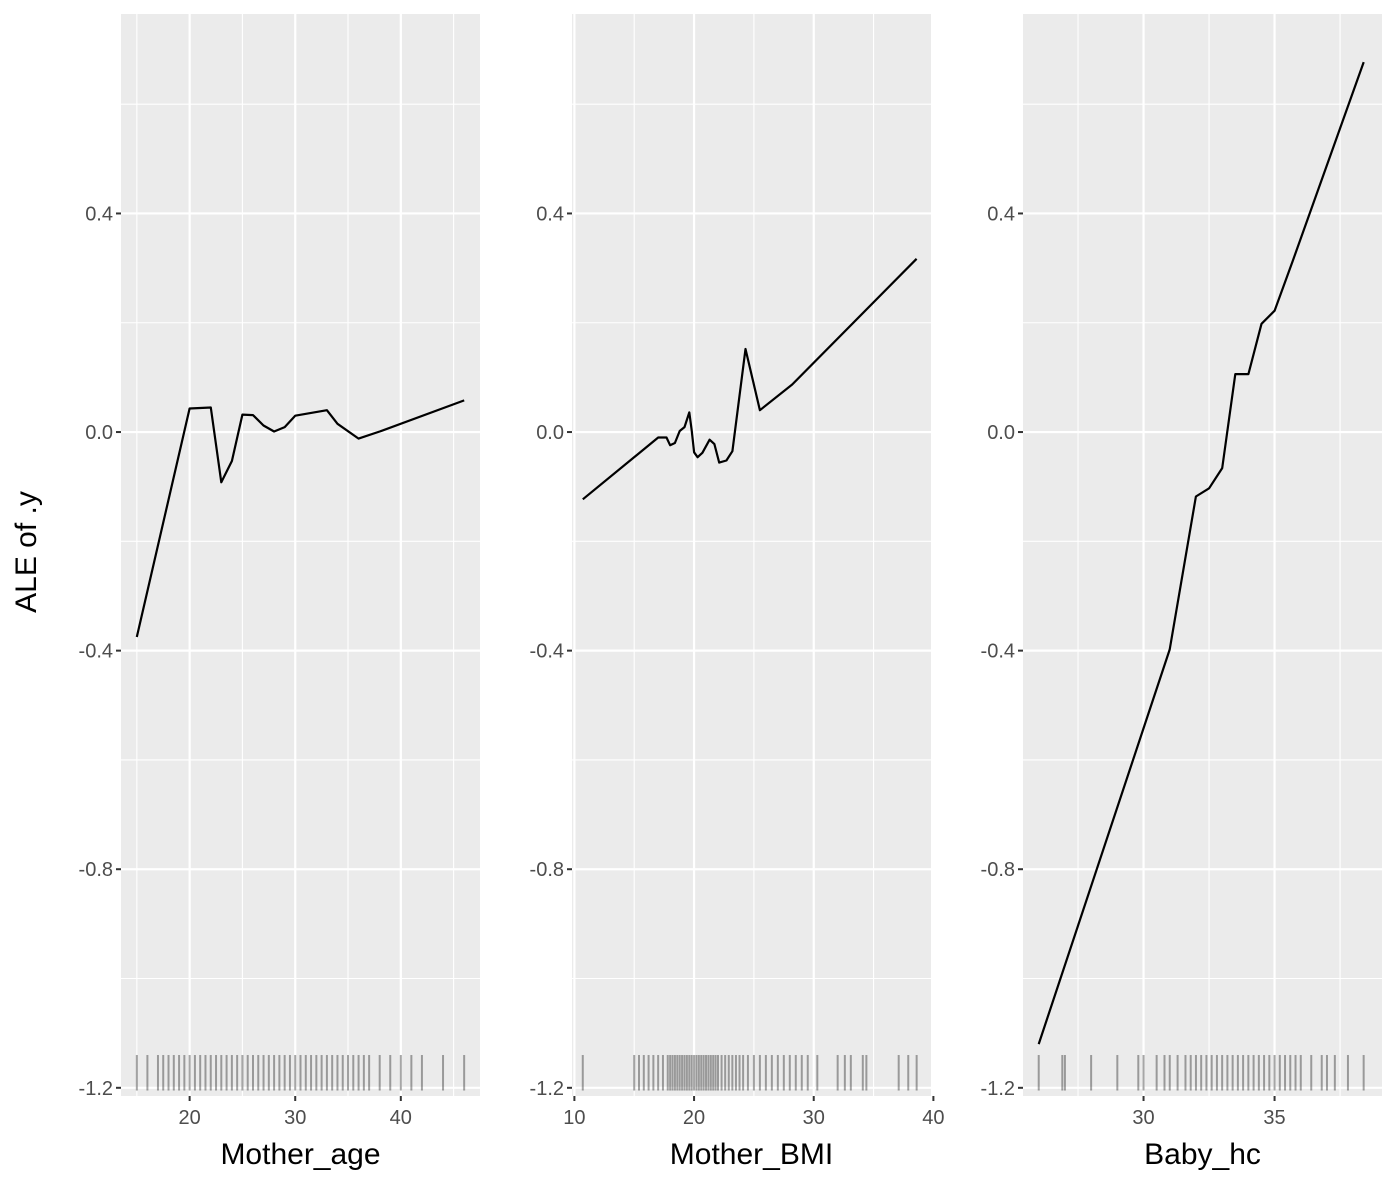 The image size is (1400, 1186). What do you see at coordinates (1202, 1154) in the screenshot?
I see `x-axis-title: Baby_hc` at bounding box center [1202, 1154].